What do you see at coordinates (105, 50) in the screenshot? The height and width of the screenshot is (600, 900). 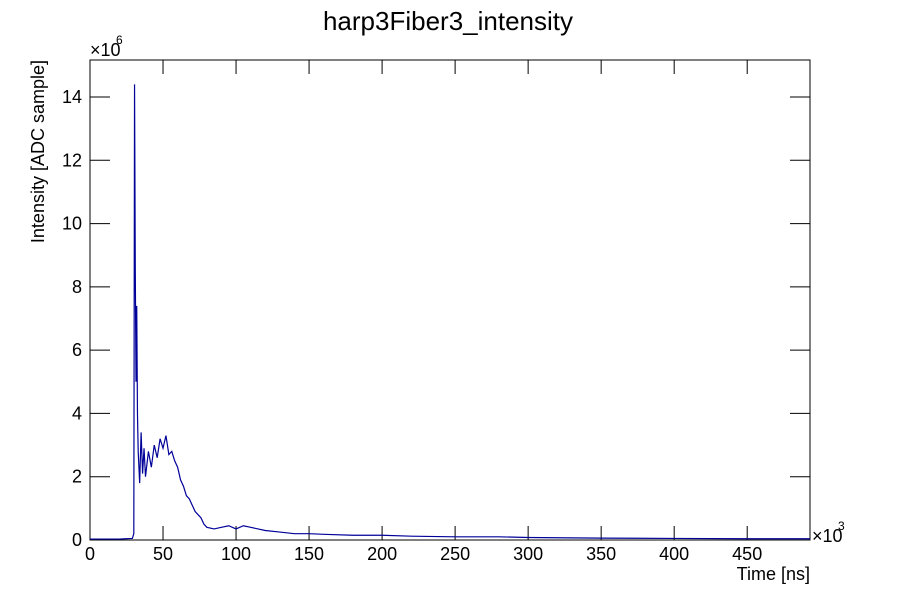 I see `y-scale-base: ×10` at bounding box center [105, 50].